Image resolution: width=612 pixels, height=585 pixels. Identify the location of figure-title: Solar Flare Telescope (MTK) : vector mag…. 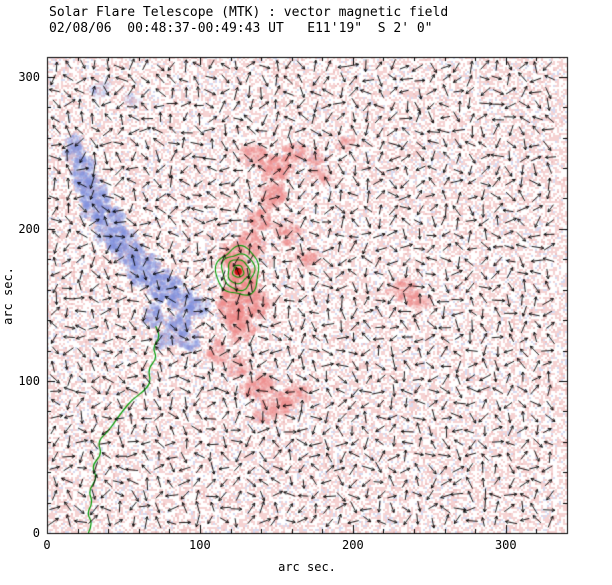
(249, 12).